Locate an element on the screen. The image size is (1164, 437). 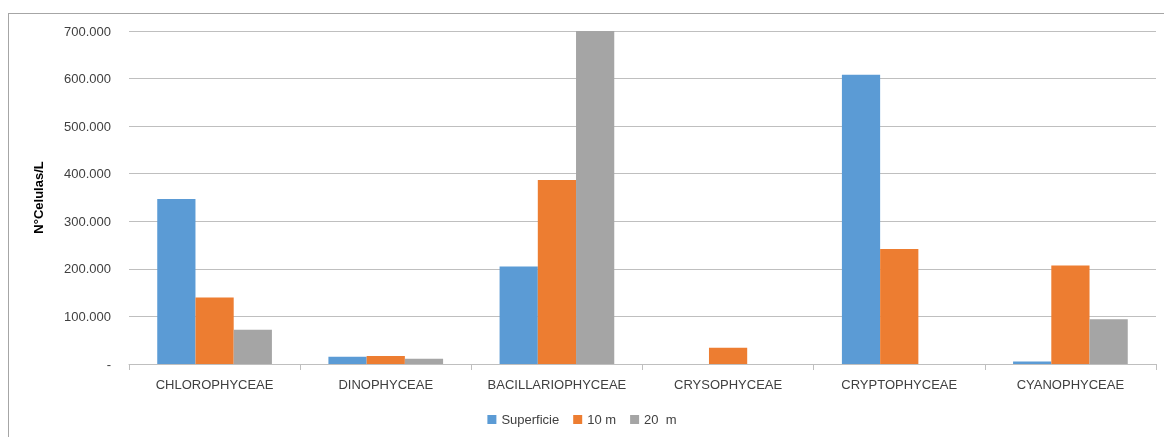
x-tick-label: CYANOPHYCEAE is located at coordinates (1070, 384).